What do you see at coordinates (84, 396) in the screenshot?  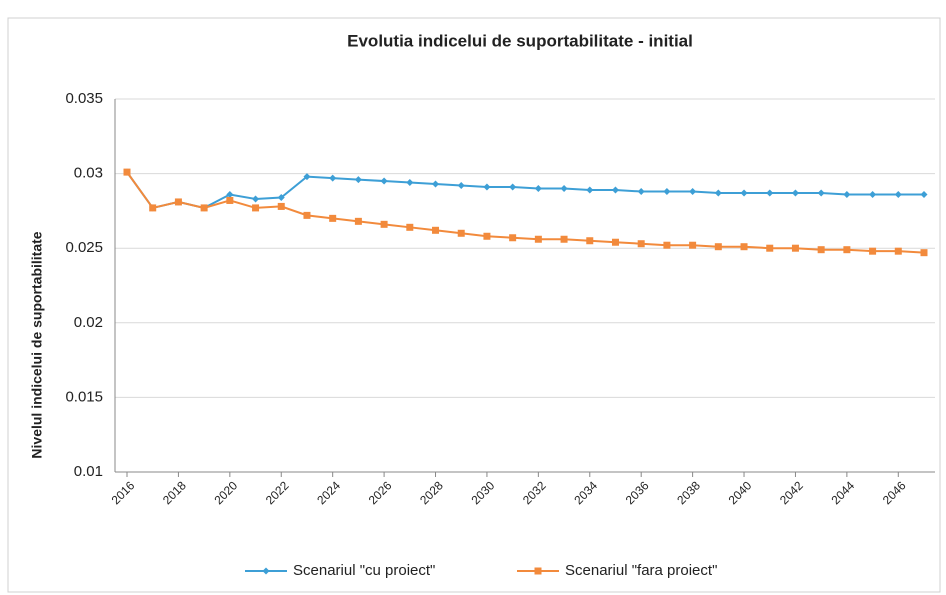 I see `y-tick-label: 0.015` at bounding box center [84, 396].